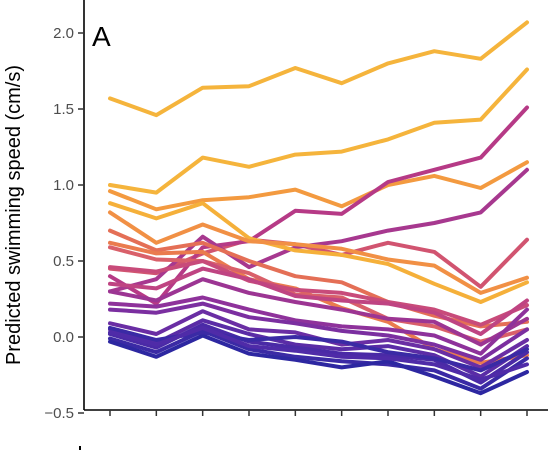 The height and width of the screenshot is (450, 560). What do you see at coordinates (63, 109) in the screenshot?
I see `y-tick-label: 1.5` at bounding box center [63, 109].